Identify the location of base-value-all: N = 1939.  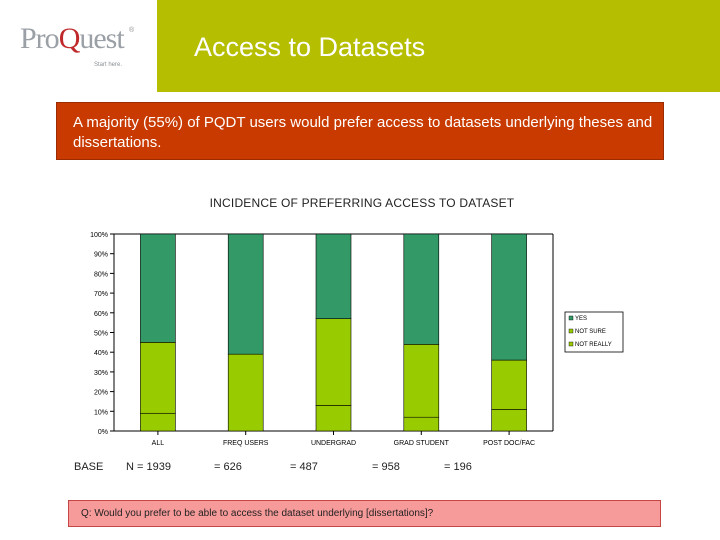
(148, 467).